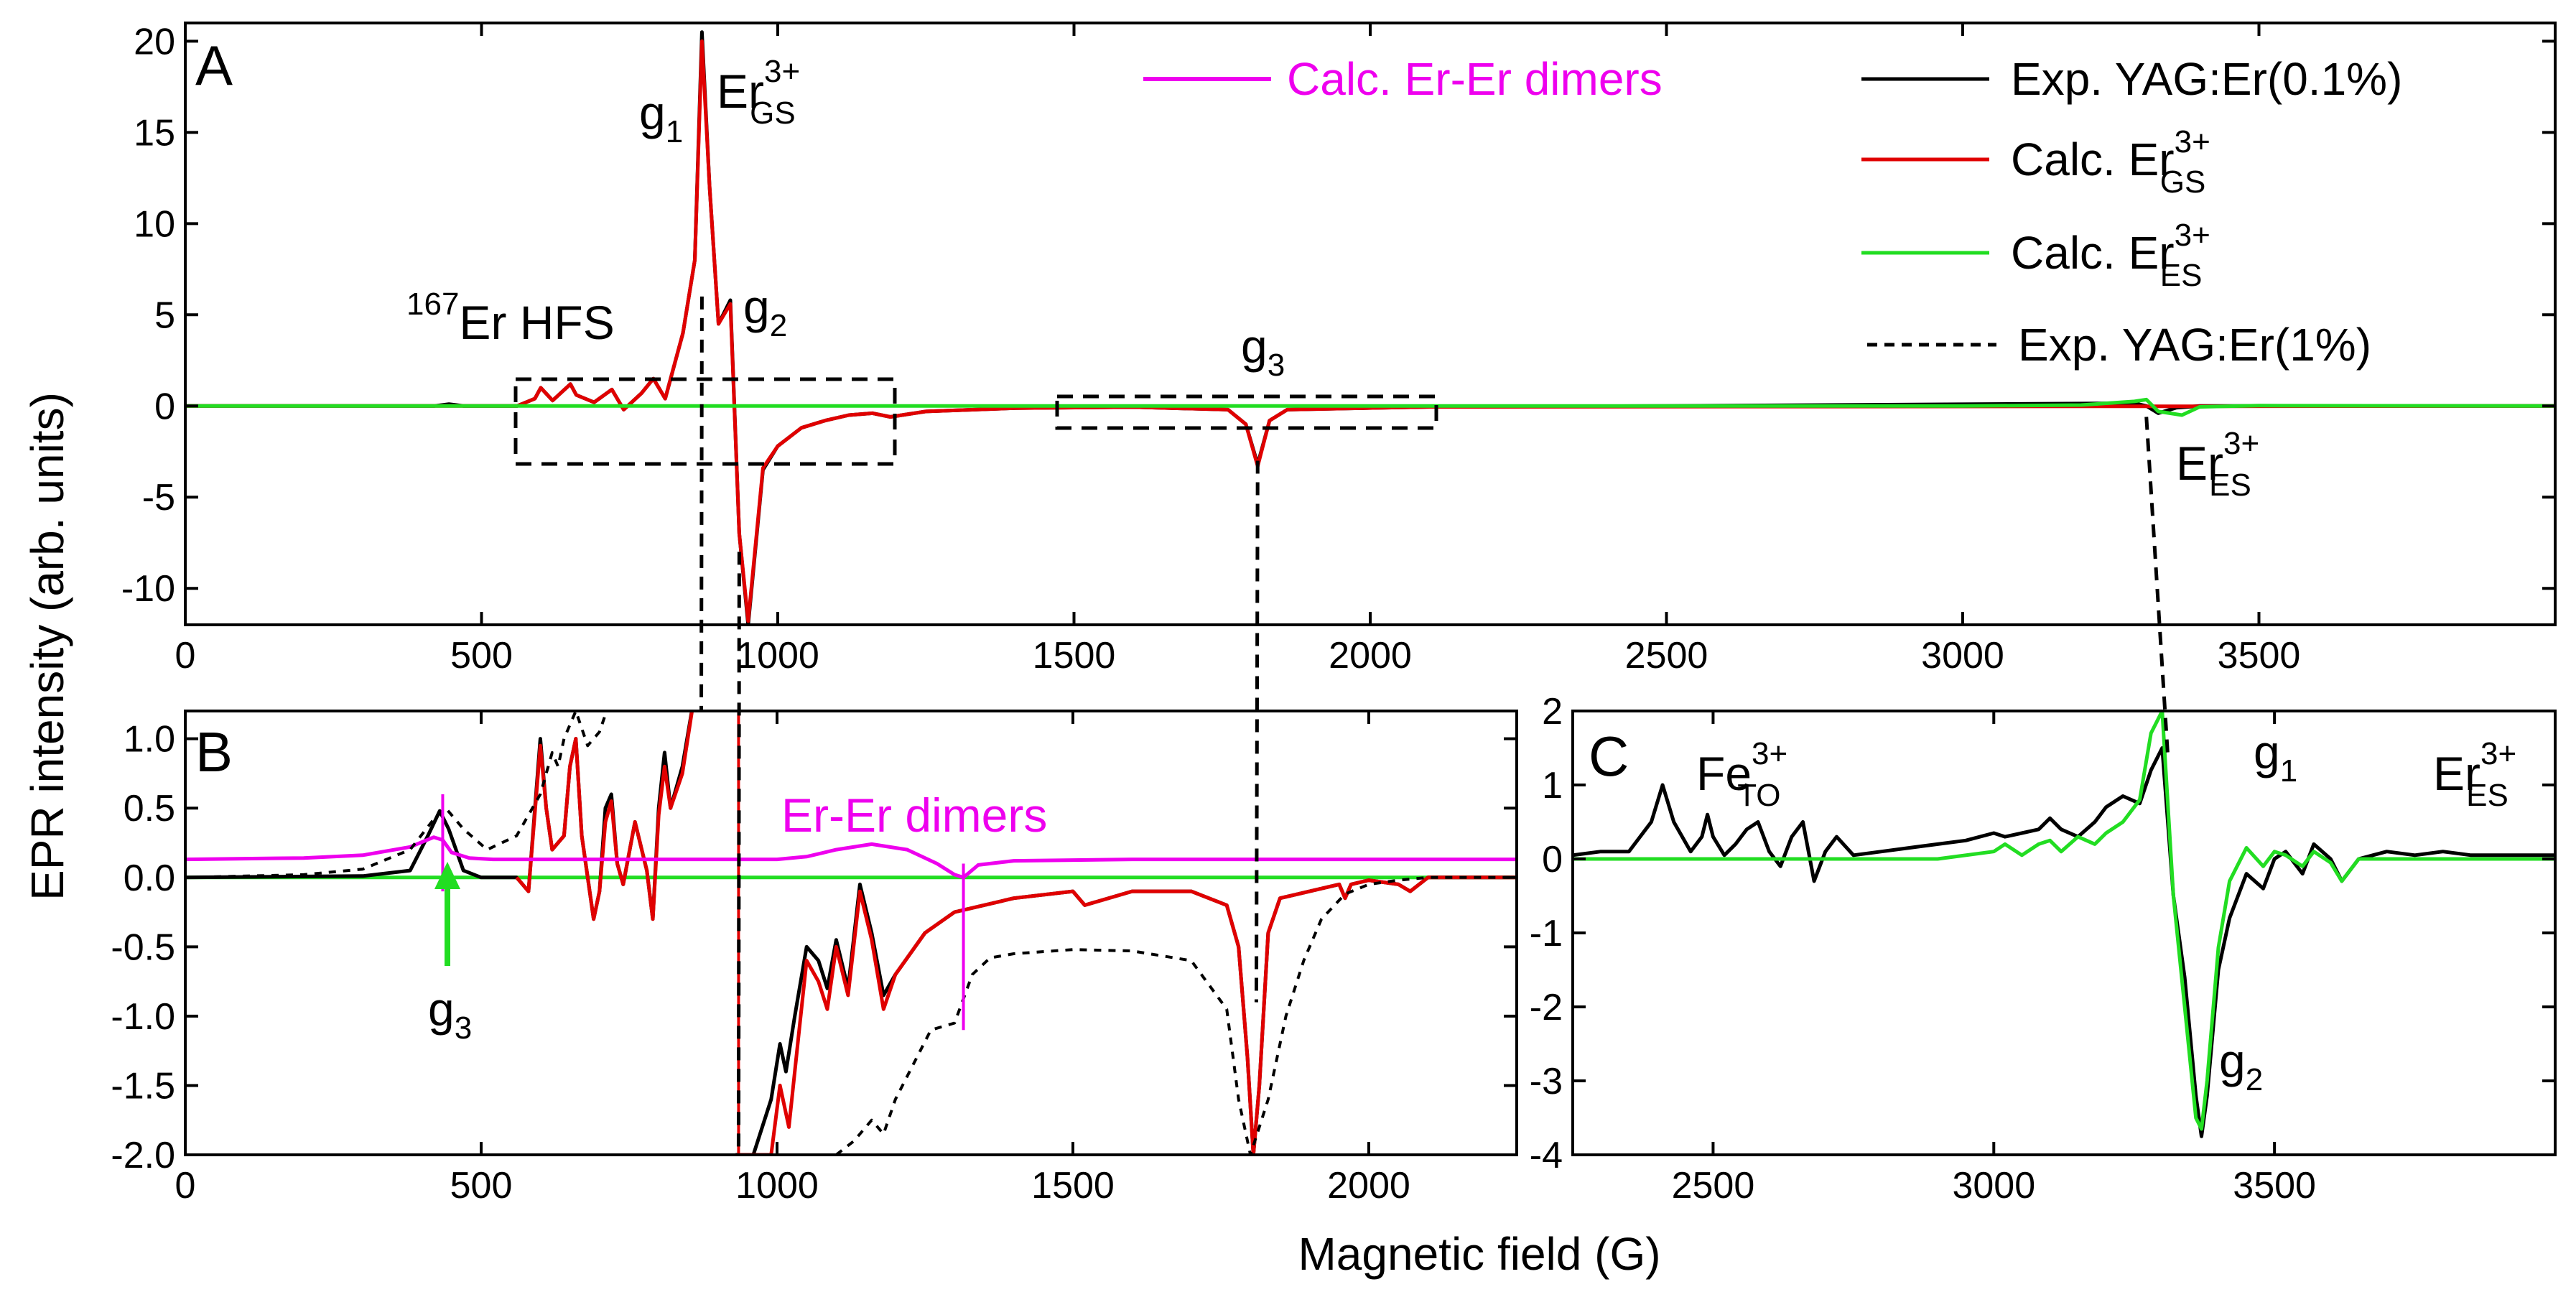 This screenshot has width=2576, height=1292. What do you see at coordinates (1263, 351) in the screenshot?
I see `panel-a-g3: g3` at bounding box center [1263, 351].